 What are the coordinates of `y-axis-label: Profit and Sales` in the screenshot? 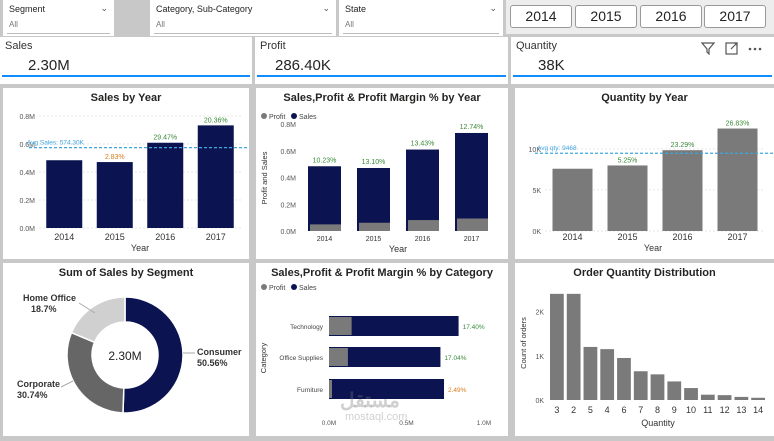 It's located at (264, 177).